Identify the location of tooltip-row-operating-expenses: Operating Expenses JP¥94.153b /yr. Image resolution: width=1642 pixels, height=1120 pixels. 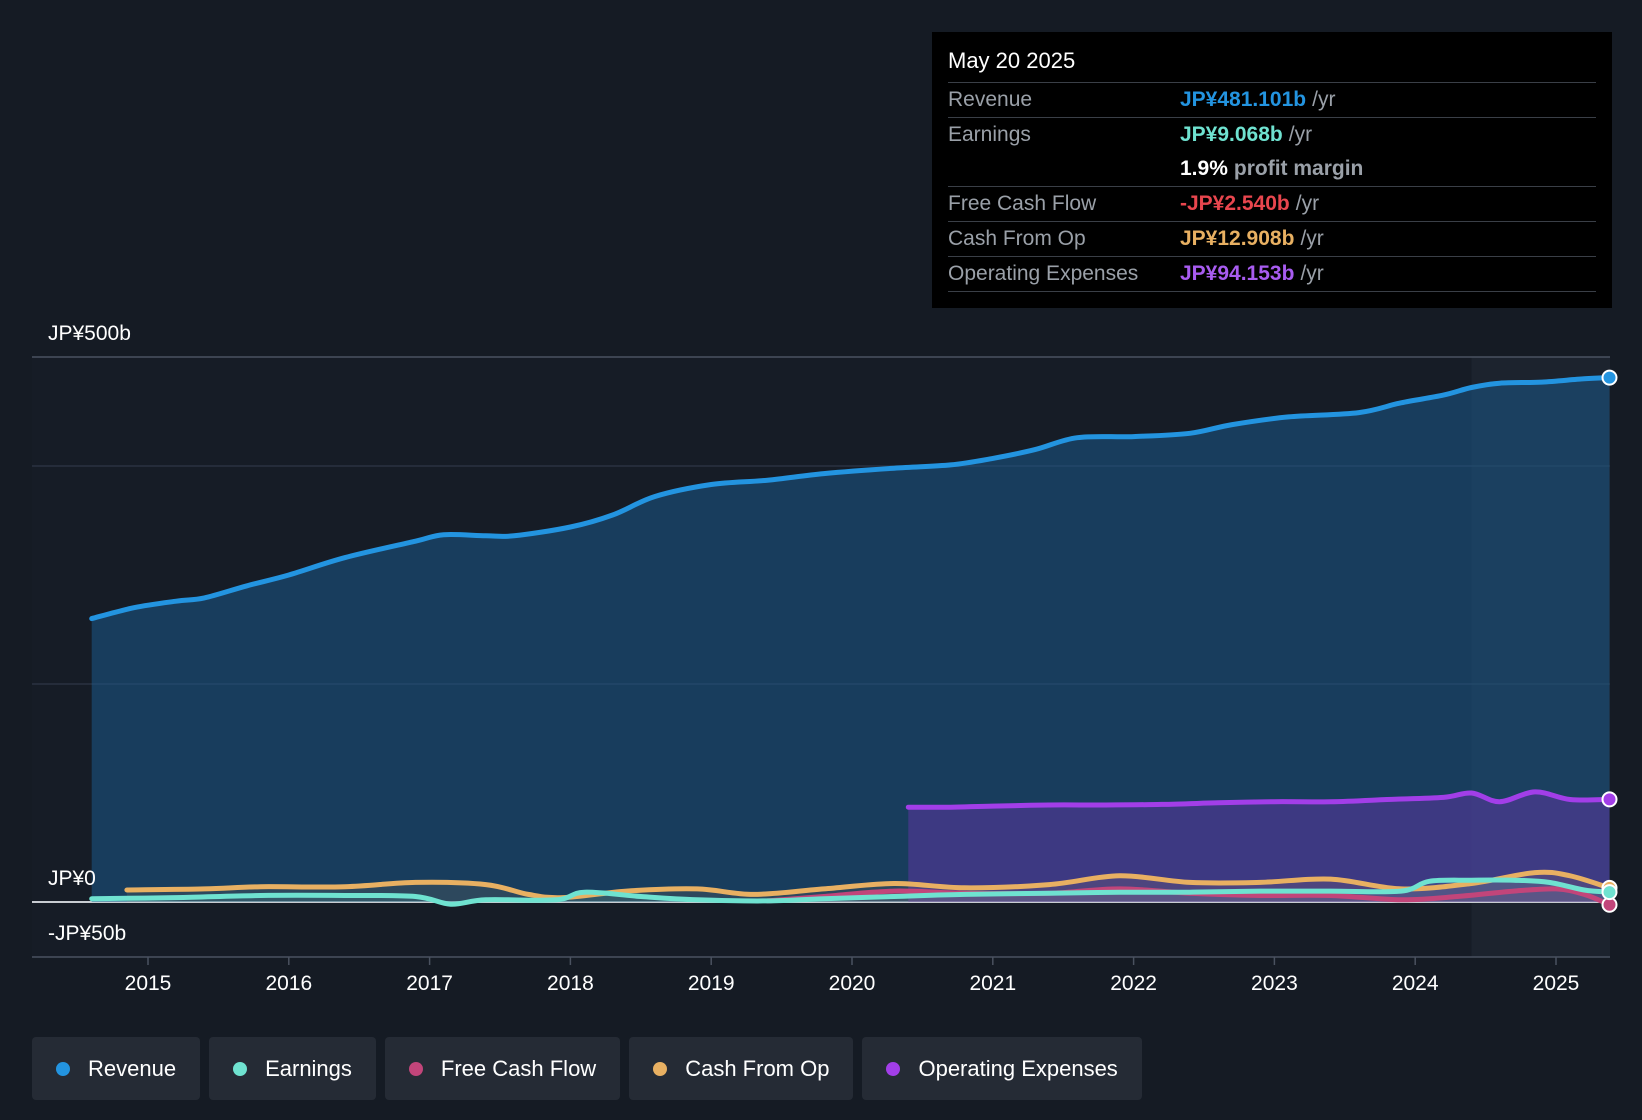
(1272, 274).